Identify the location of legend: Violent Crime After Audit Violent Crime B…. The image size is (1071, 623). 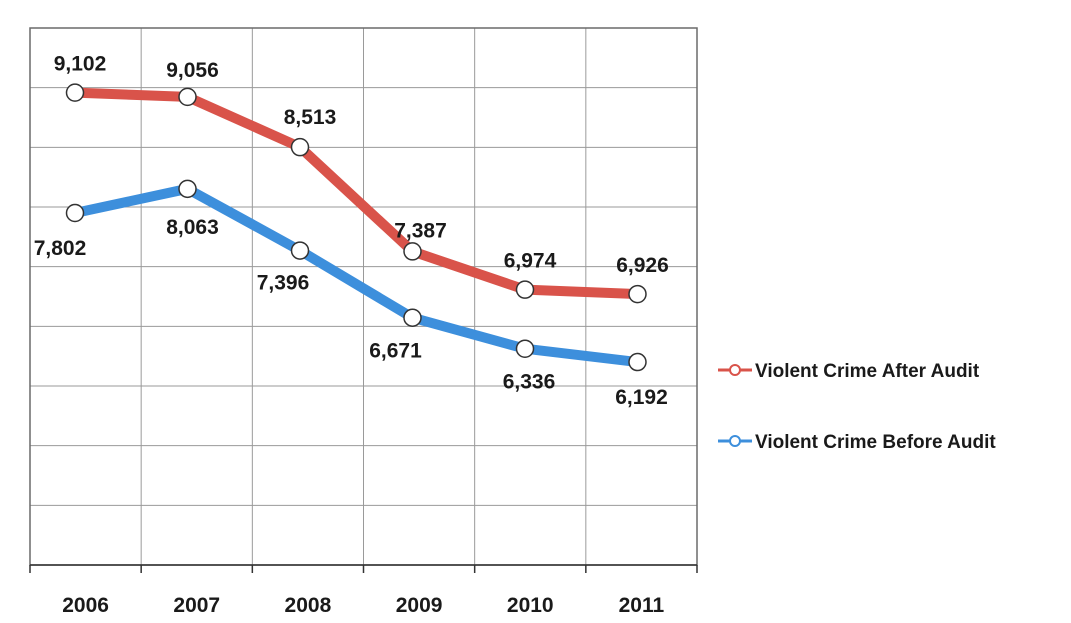
(857, 407).